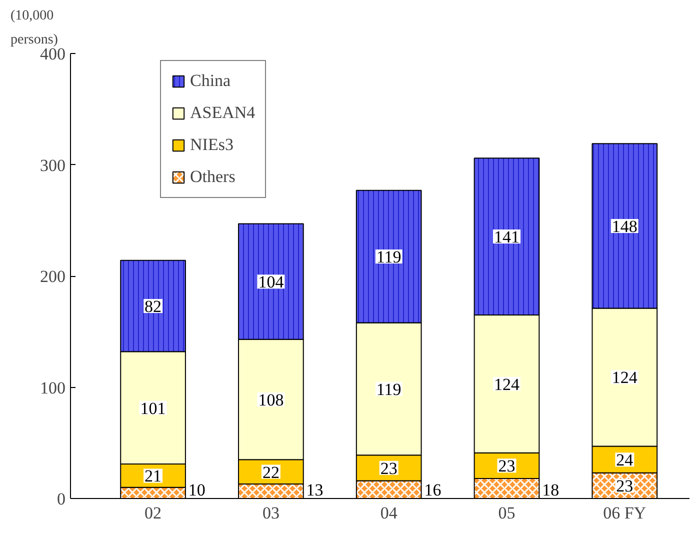 The height and width of the screenshot is (538, 699). Describe the element at coordinates (271, 282) in the screenshot. I see `data-label: 104` at that location.